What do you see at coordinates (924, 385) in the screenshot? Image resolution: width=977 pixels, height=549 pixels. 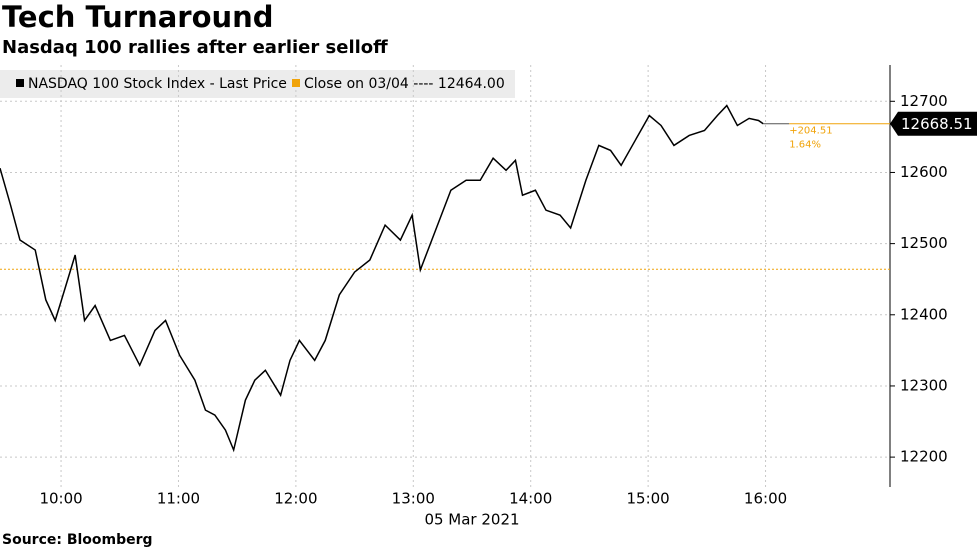 I see `y-tick-label: 12300` at bounding box center [924, 385].